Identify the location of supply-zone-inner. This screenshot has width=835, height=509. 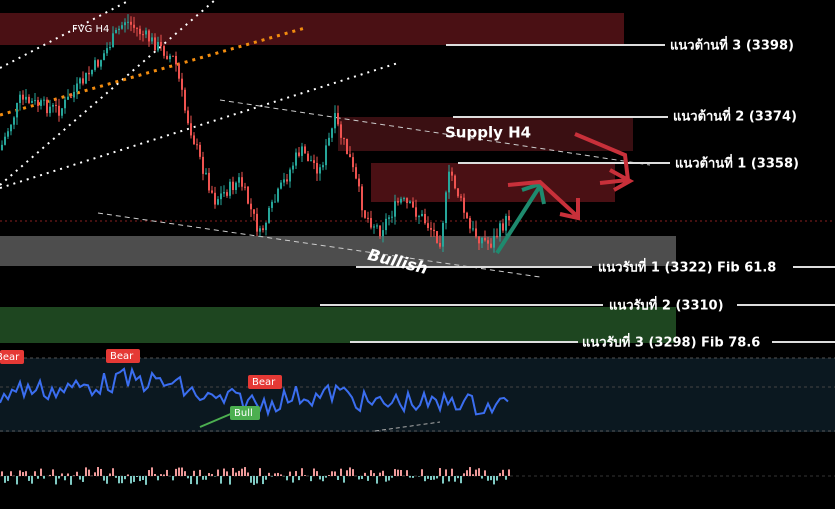
(493, 182).